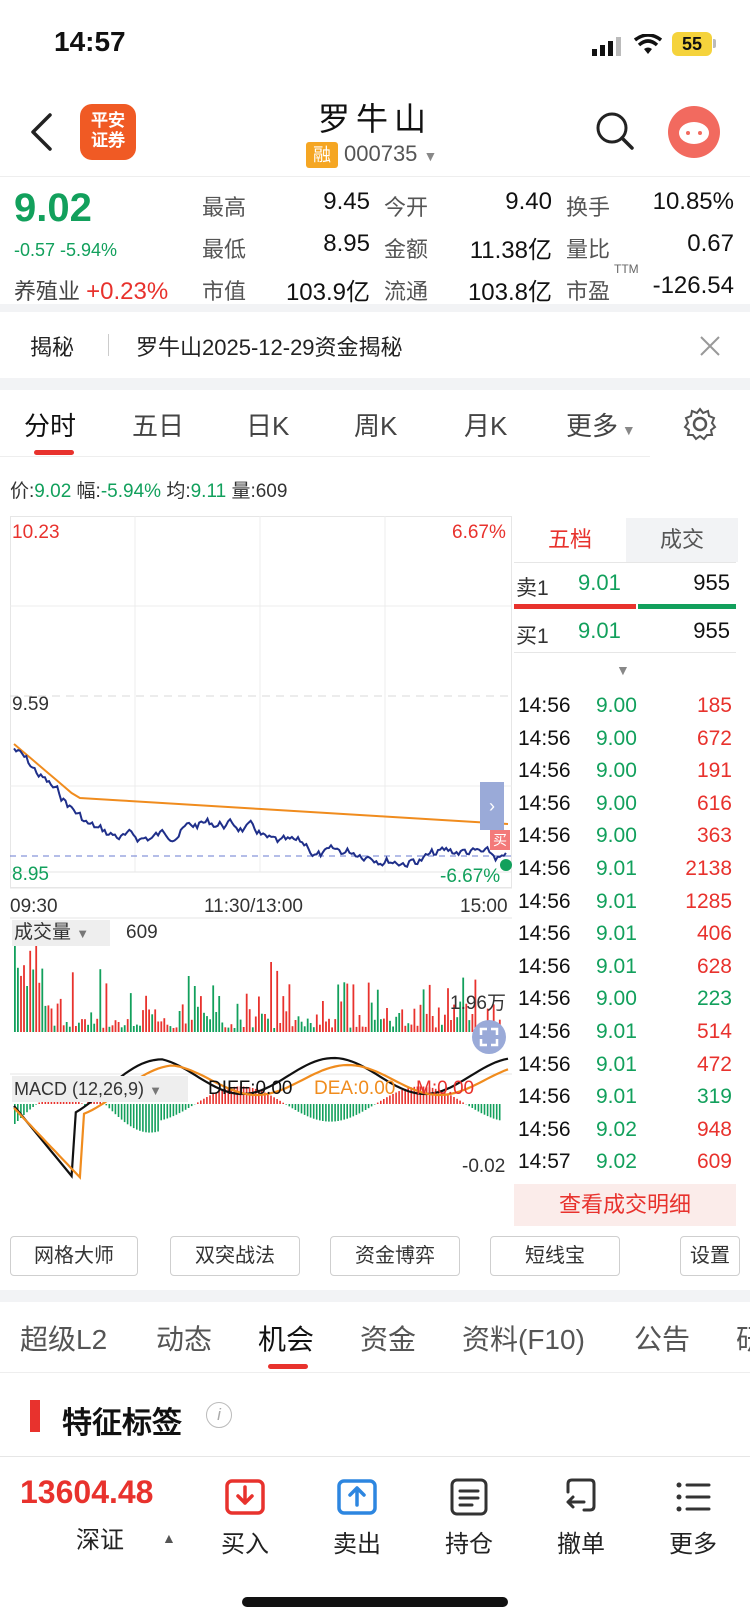 The width and height of the screenshot is (750, 1624). Describe the element at coordinates (500, 840) in the screenshot. I see `buy-marker: 买` at that location.